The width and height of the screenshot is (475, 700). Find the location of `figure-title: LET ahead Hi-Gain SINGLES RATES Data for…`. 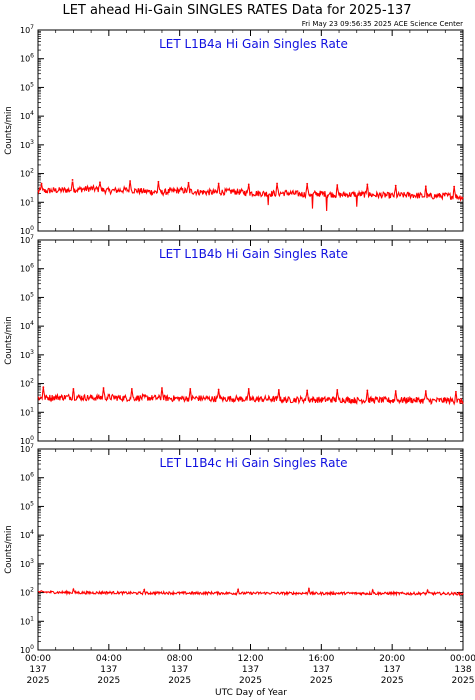

figure-title: LET ahead Hi-Gain SINGLES RATES Data for… is located at coordinates (236, 10).